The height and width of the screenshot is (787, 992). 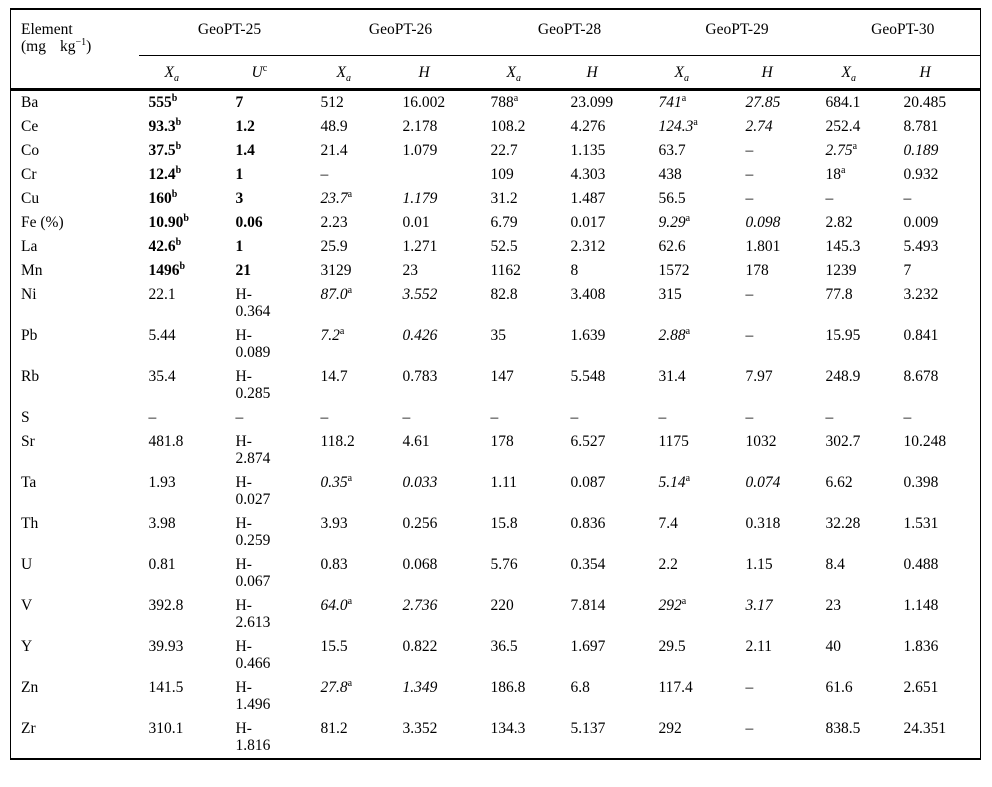 What do you see at coordinates (921, 564) in the screenshot?
I see `cell-value: 0.488` at bounding box center [921, 564].